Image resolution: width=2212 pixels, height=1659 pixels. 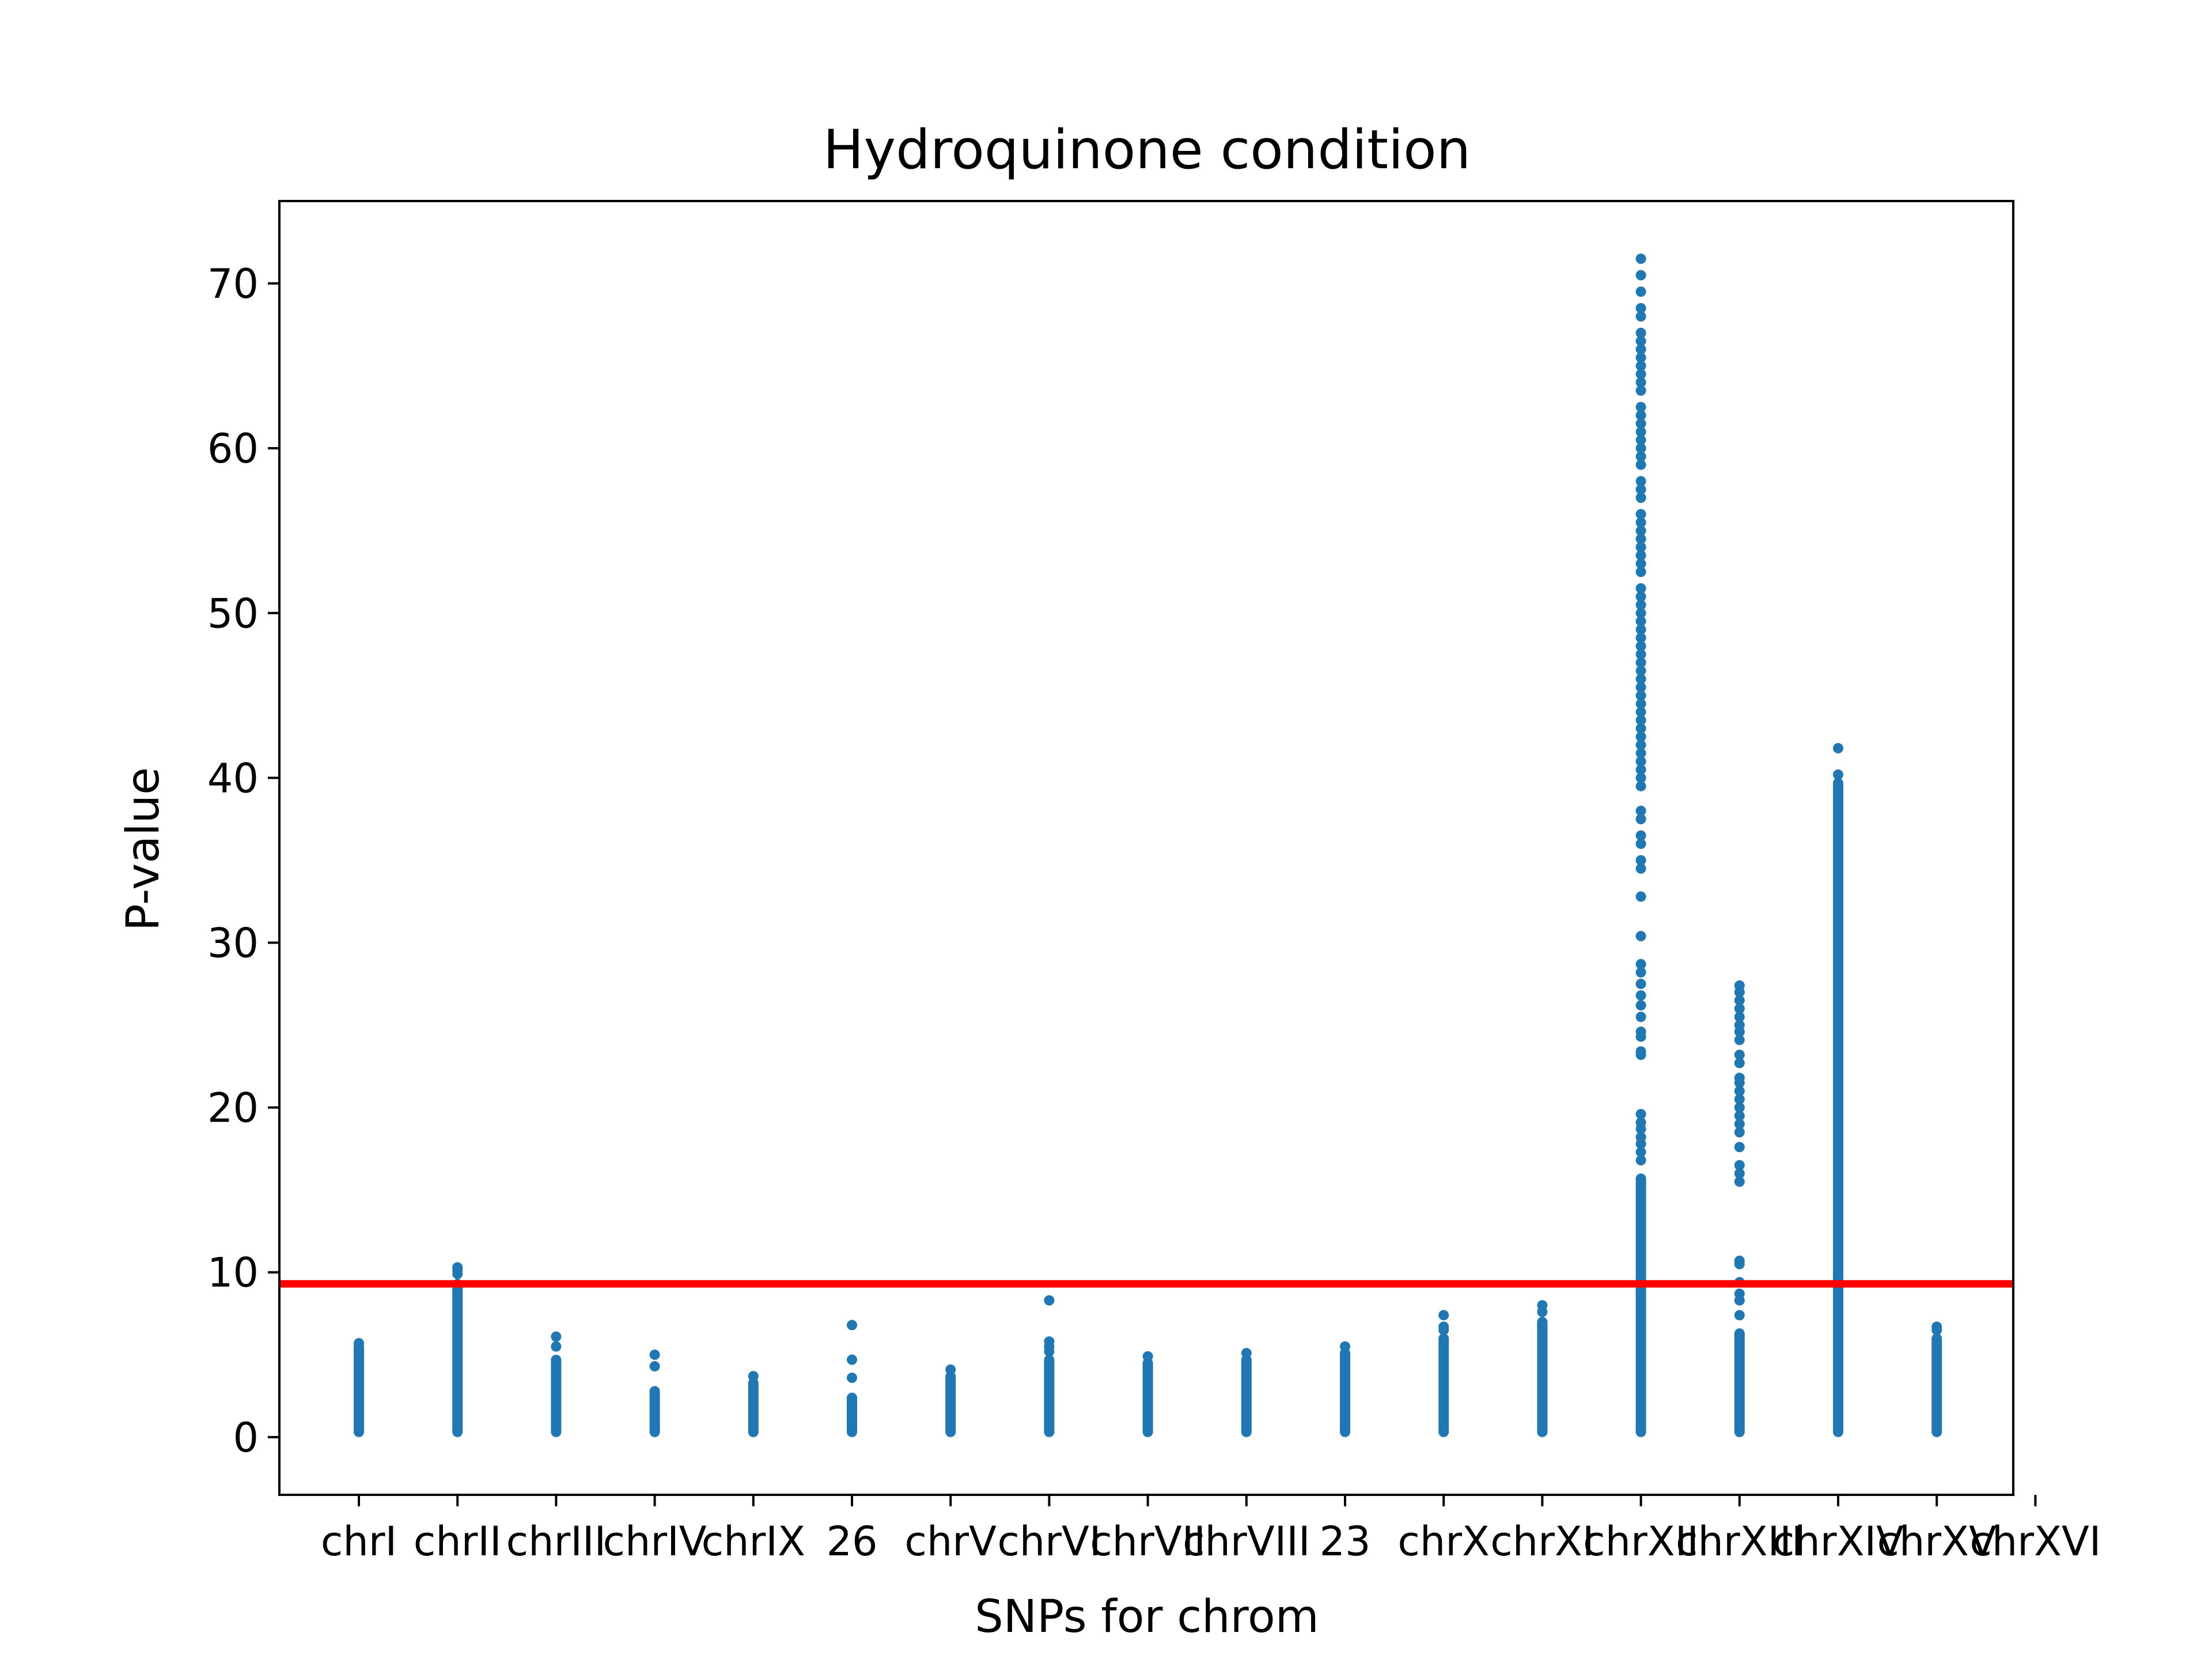 What do you see at coordinates (233, 1108) in the screenshot?
I see `y-tick-label: 20` at bounding box center [233, 1108].